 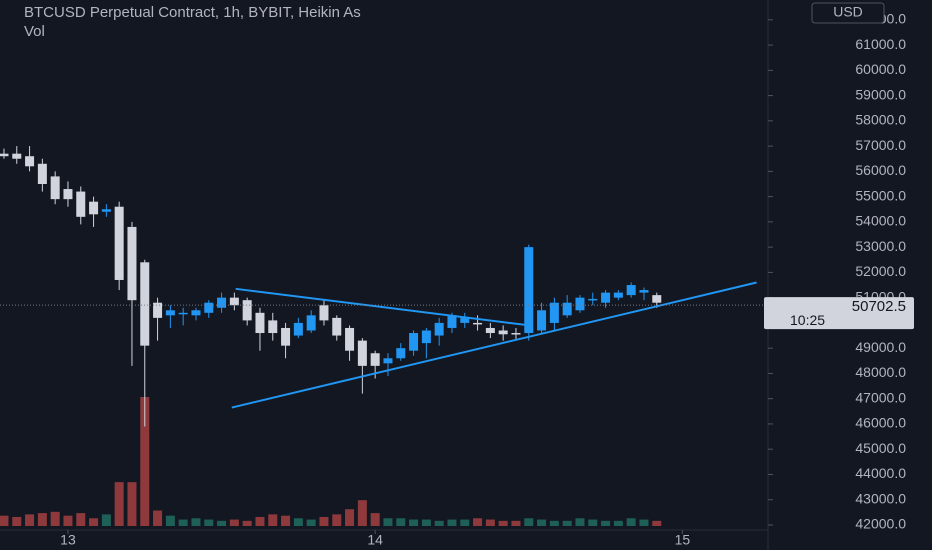 What do you see at coordinates (880, 44) in the screenshot?
I see `y-tick-label: 61000.0` at bounding box center [880, 44].